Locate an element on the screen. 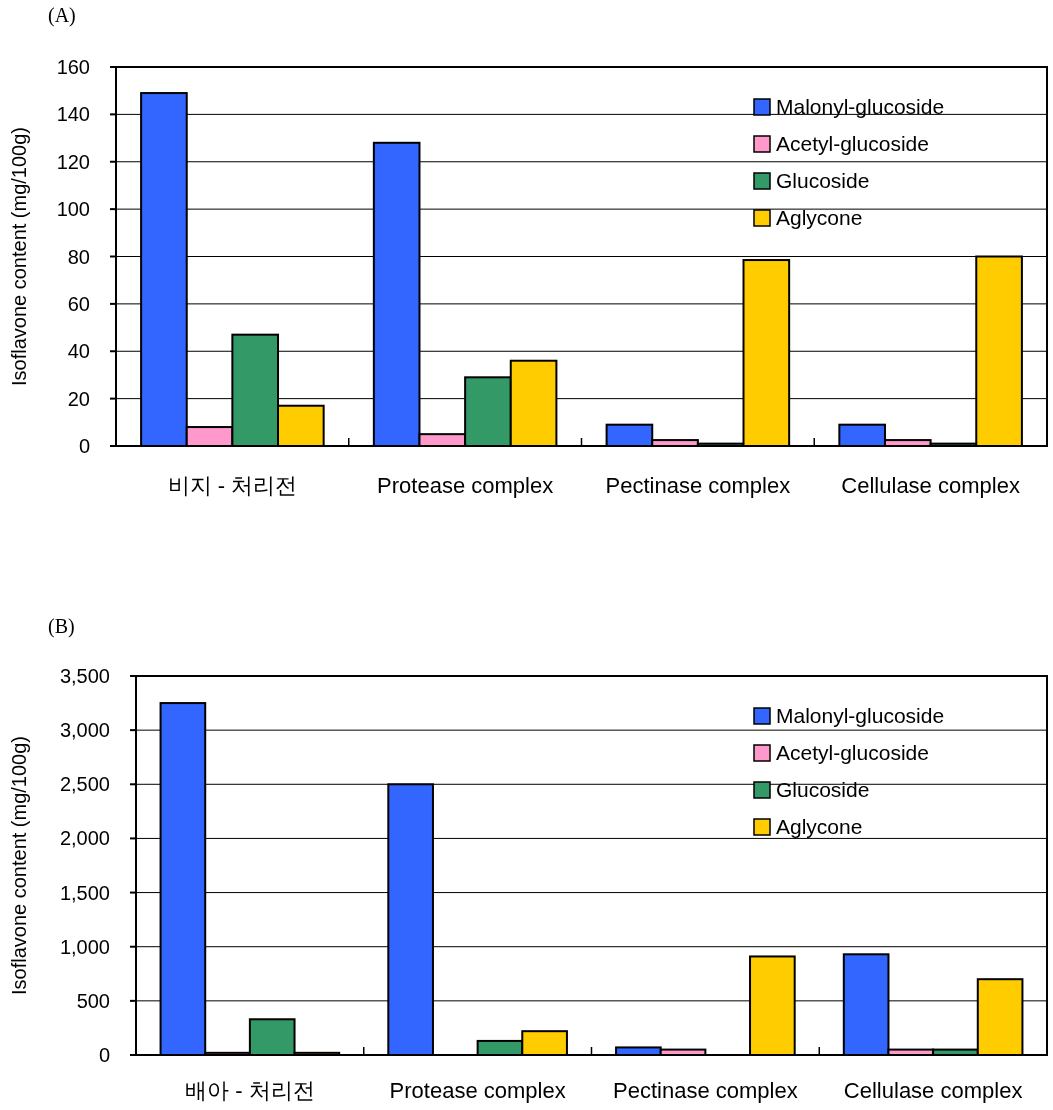 This screenshot has width=1053, height=1110. y-tick-label: 100 is located at coordinates (73, 209).